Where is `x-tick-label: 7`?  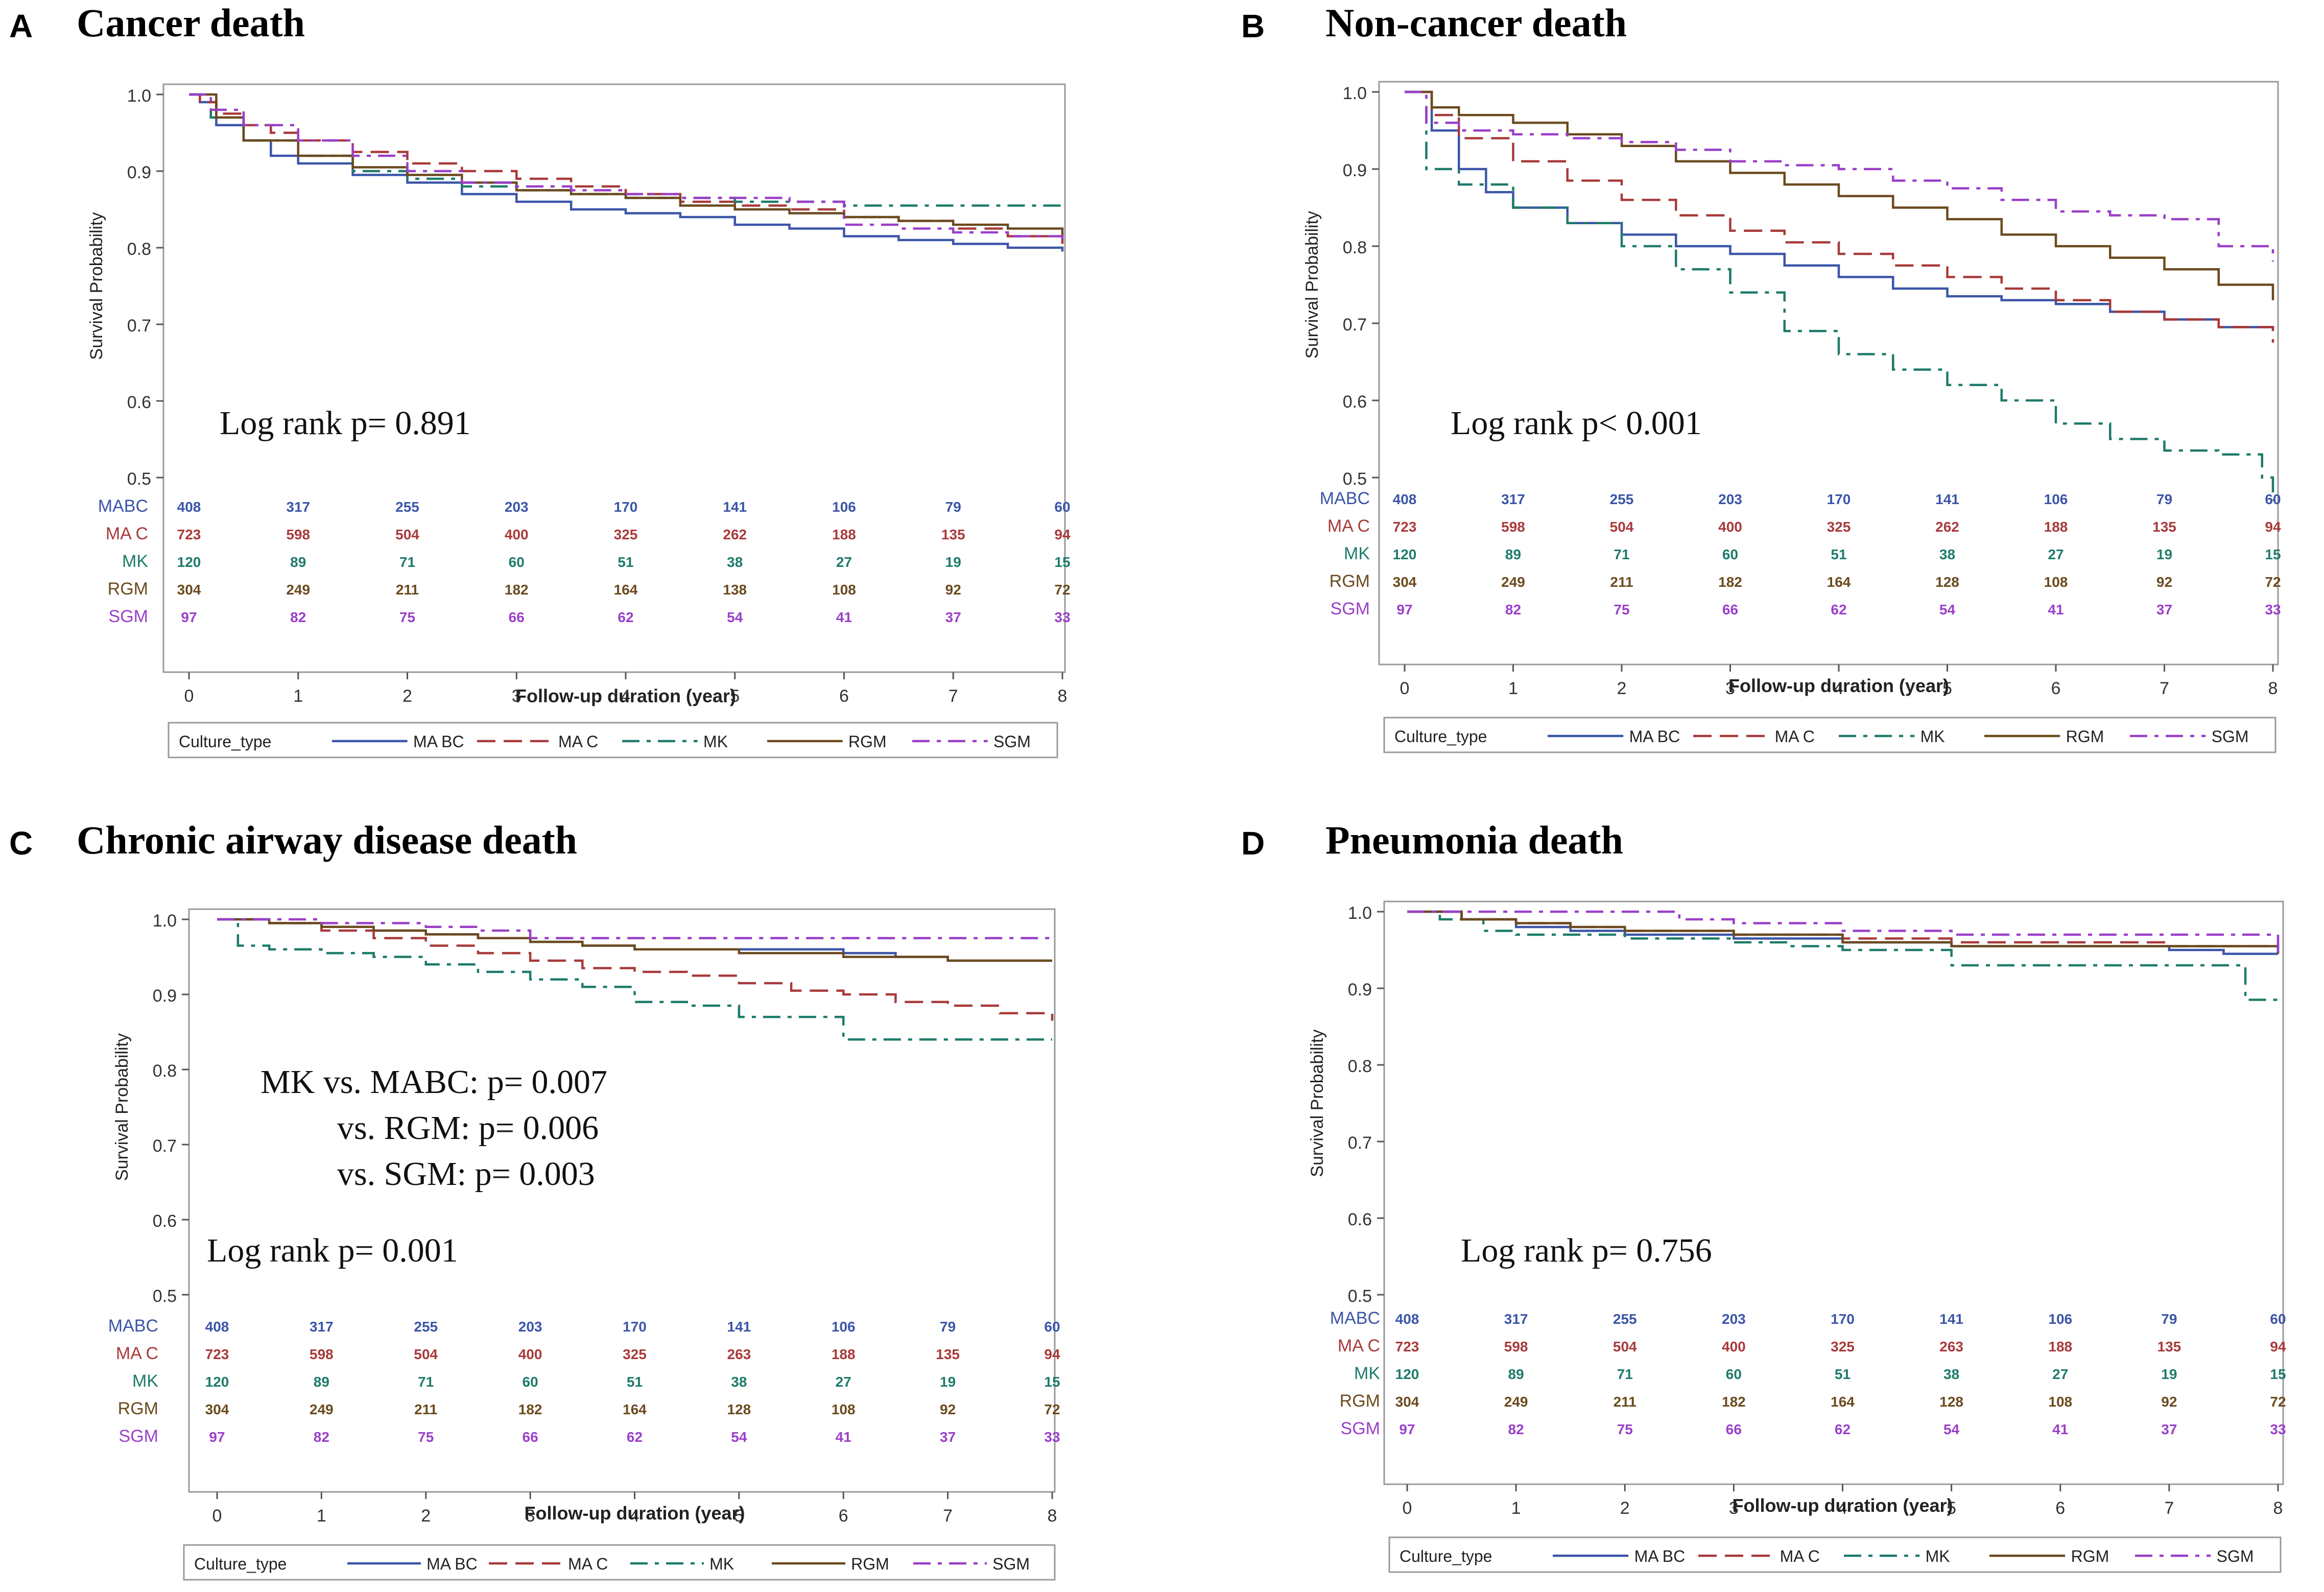
x-tick-label: 7 is located at coordinates (948, 1516).